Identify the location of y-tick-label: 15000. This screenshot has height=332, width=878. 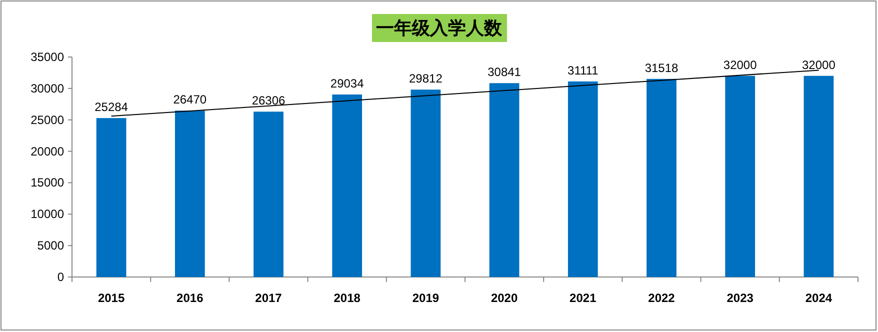
(47, 183).